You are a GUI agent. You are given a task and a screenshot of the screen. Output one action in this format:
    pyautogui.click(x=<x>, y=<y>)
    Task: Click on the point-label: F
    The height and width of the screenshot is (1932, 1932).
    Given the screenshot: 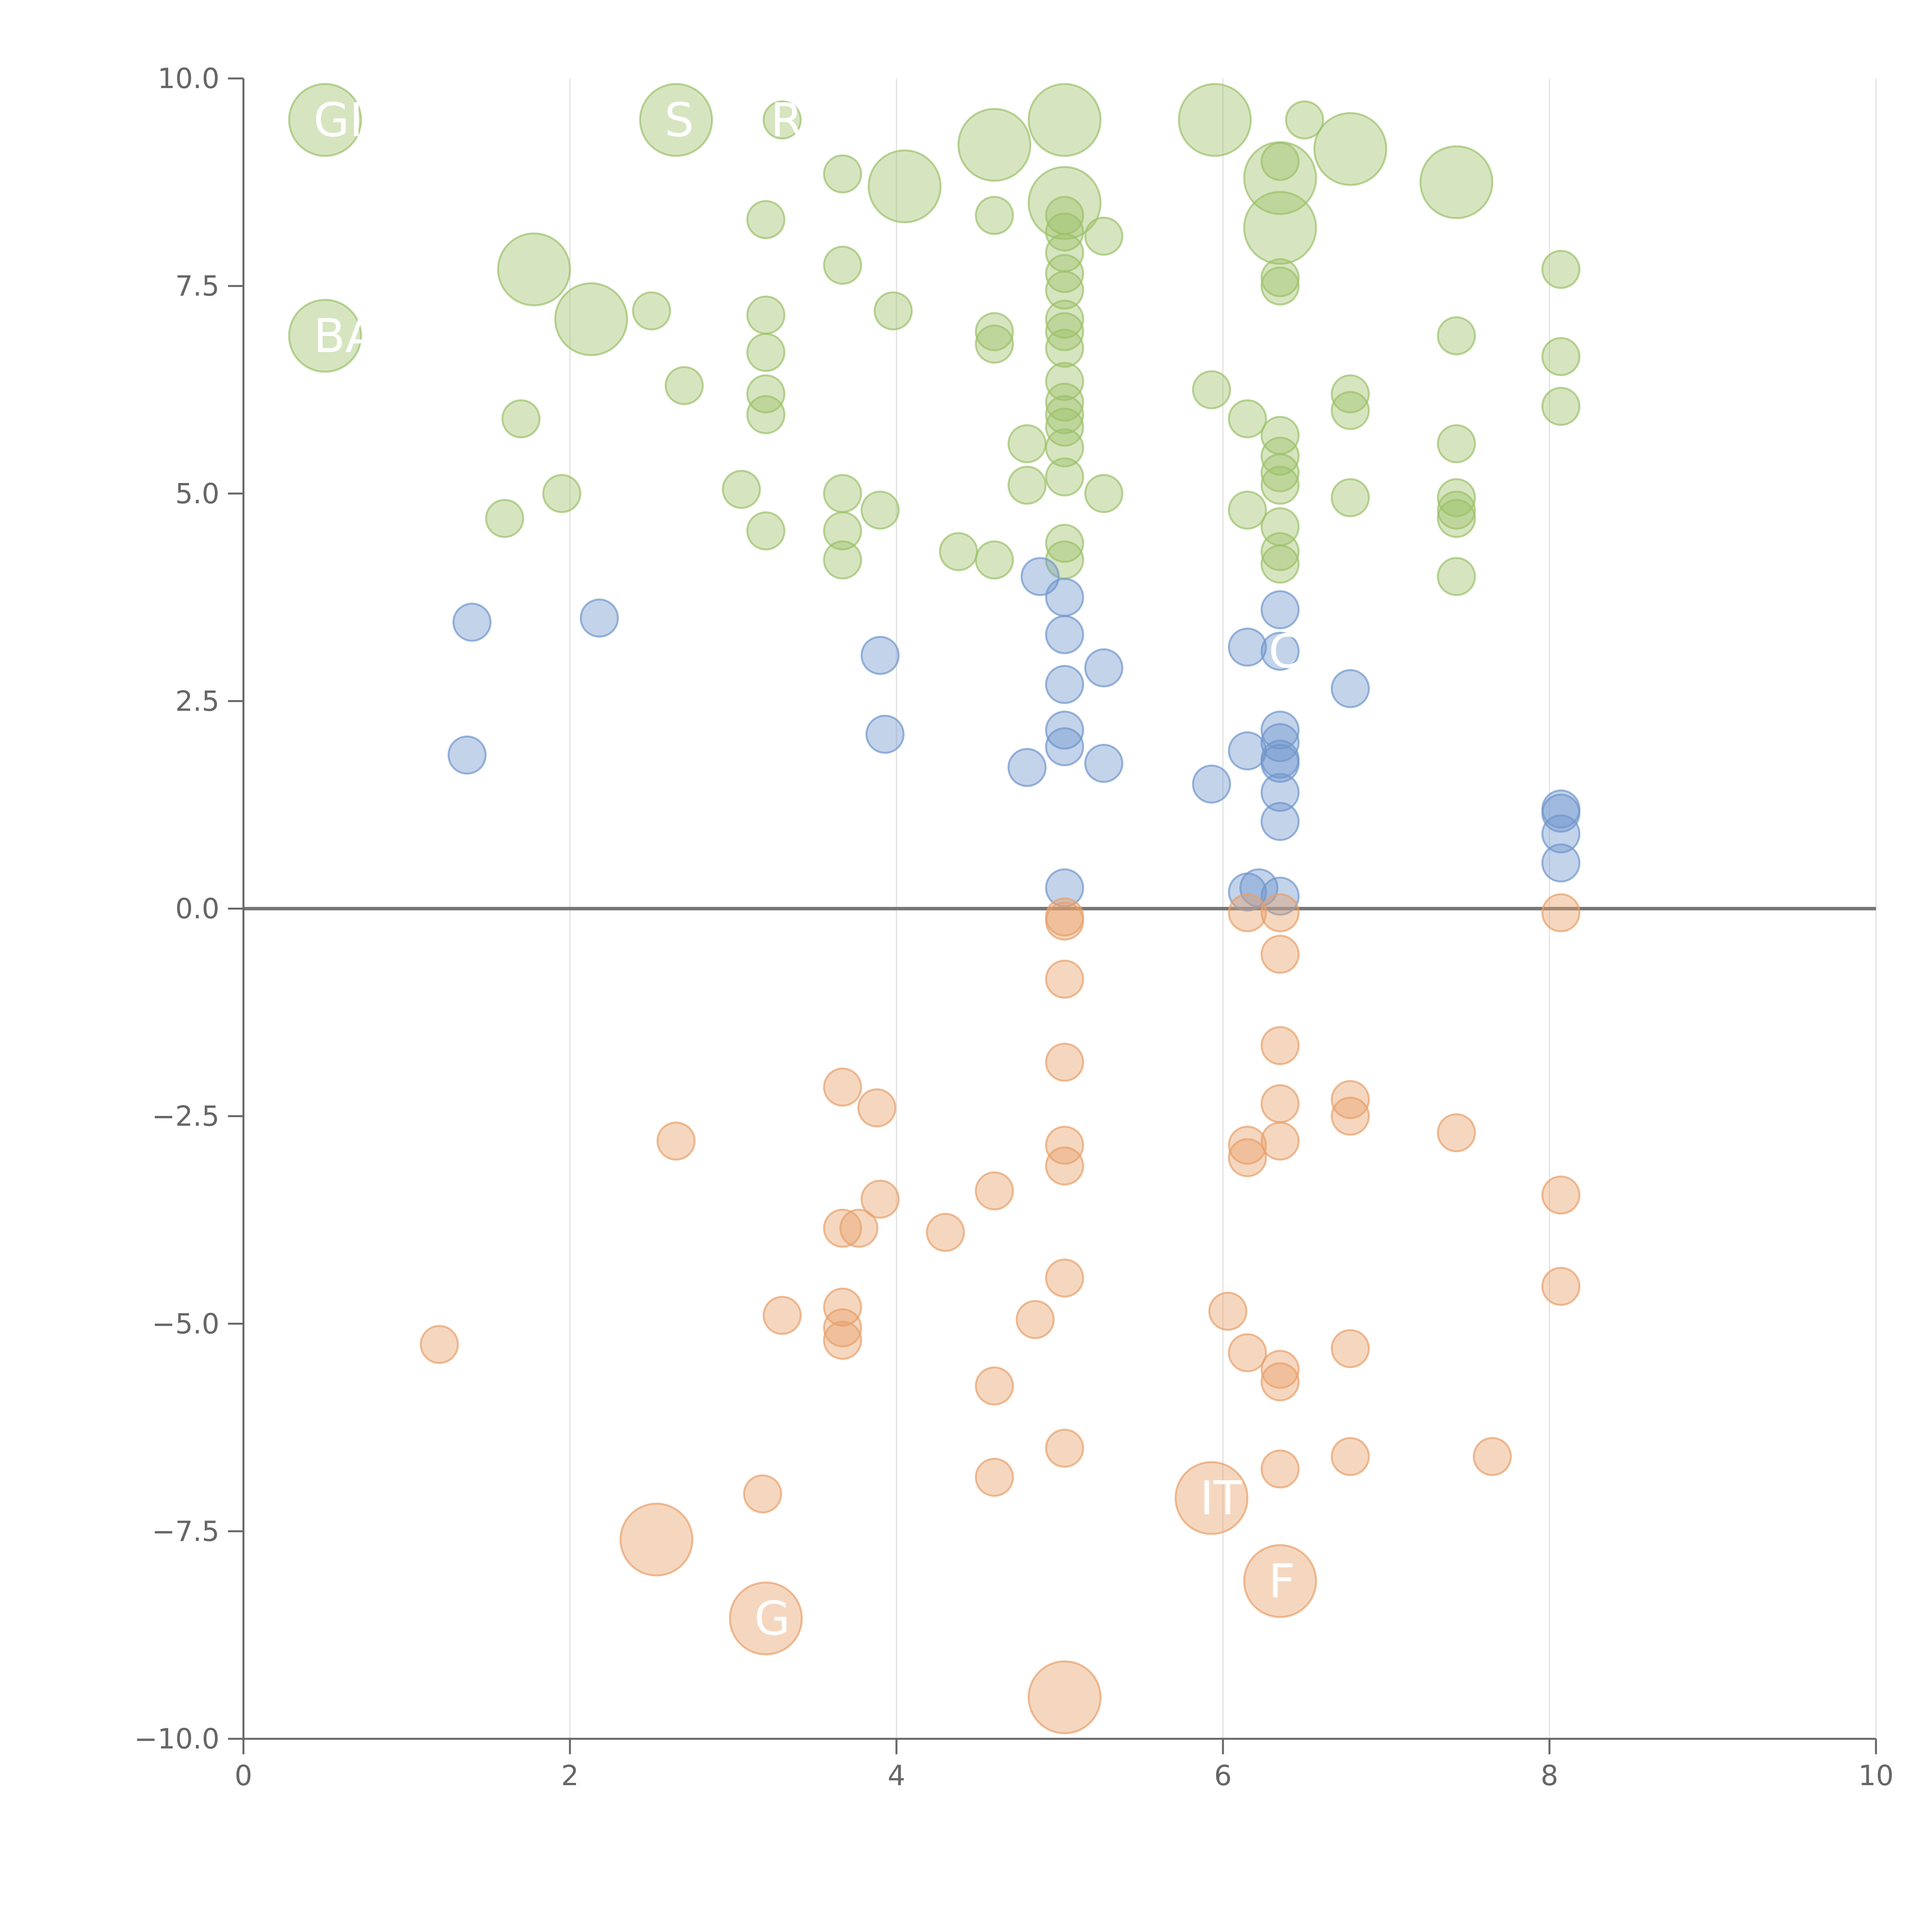 What is the action you would take?
    pyautogui.click(x=1282, y=1582)
    